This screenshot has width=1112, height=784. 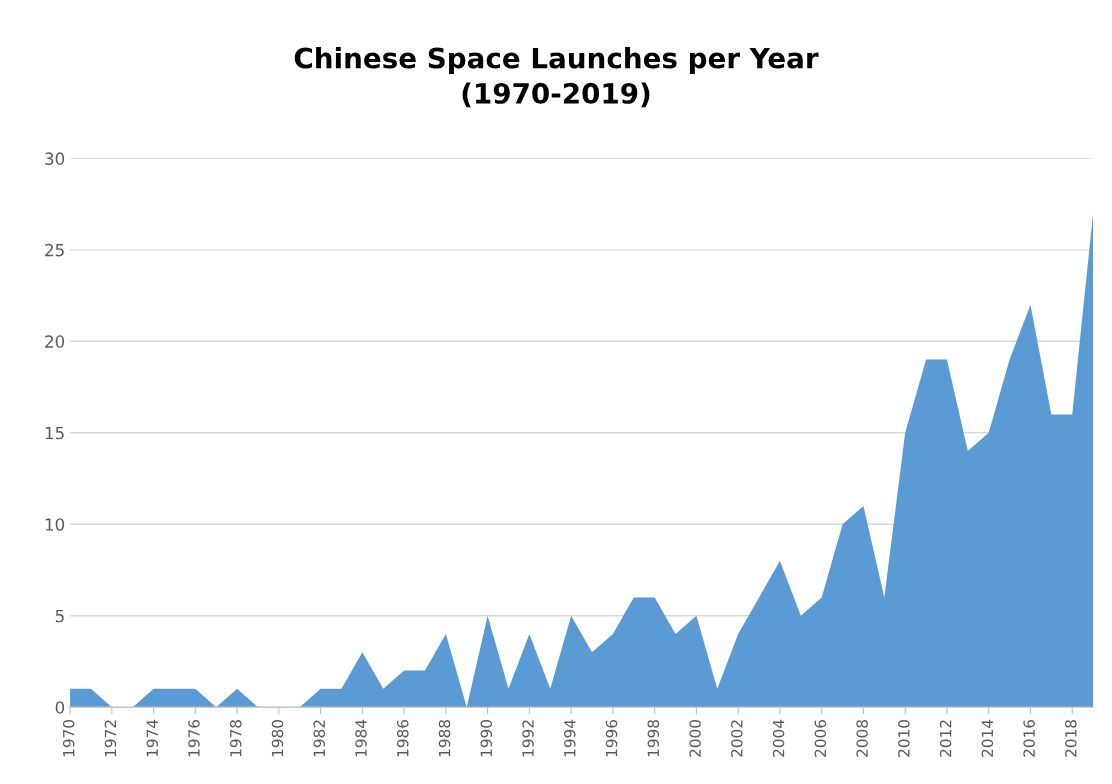 I want to click on x-tick-label: 1984, so click(x=361, y=738).